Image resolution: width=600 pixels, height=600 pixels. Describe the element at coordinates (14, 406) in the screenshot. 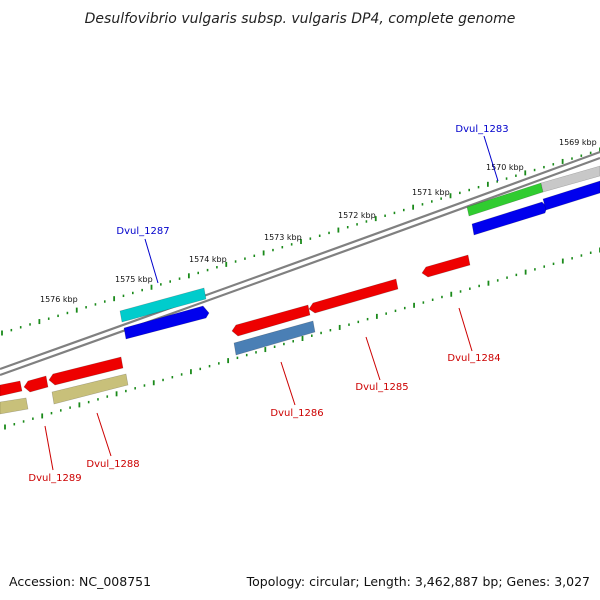

I see `feature-khaki-edge` at that location.